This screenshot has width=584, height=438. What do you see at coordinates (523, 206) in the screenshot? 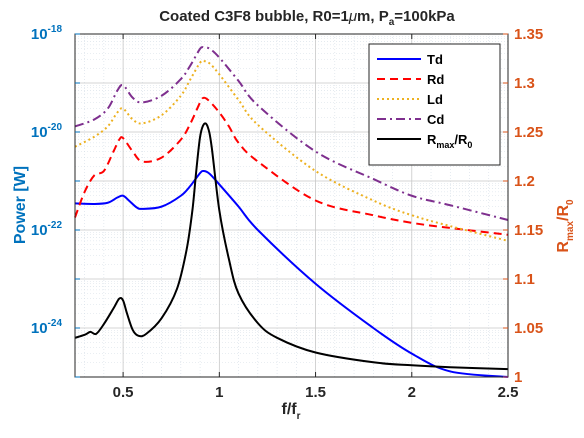
I see `y-axis-right: 1 1.05 1.1 1.15 1.2 1.25 1.3 1.35` at bounding box center [523, 206].